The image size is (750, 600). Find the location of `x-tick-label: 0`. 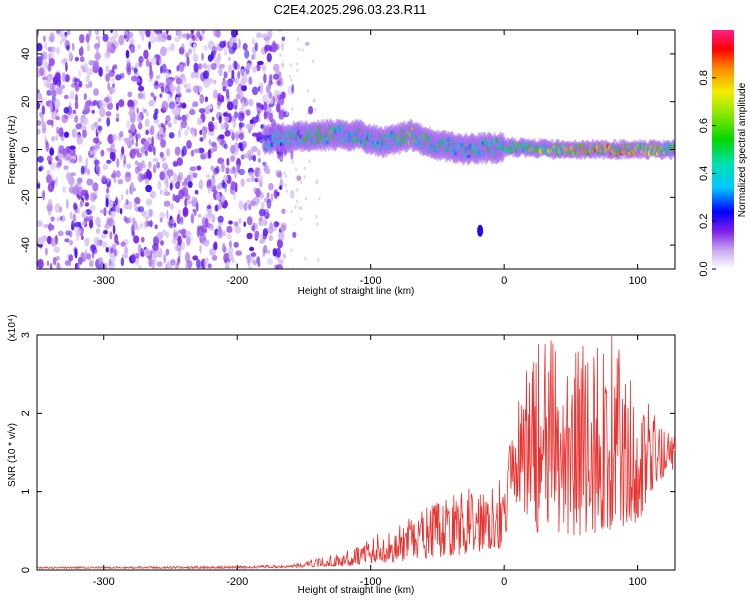

x-tick-label: 0 is located at coordinates (504, 281).